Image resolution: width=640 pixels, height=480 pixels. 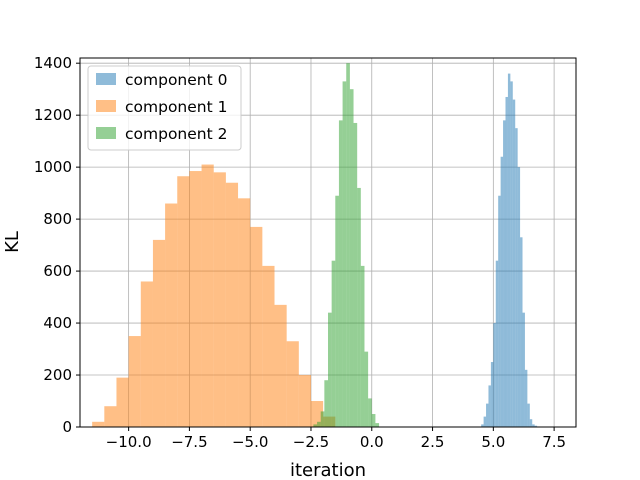 What do you see at coordinates (12, 242) in the screenshot?
I see `y-axis-label: KL` at bounding box center [12, 242].